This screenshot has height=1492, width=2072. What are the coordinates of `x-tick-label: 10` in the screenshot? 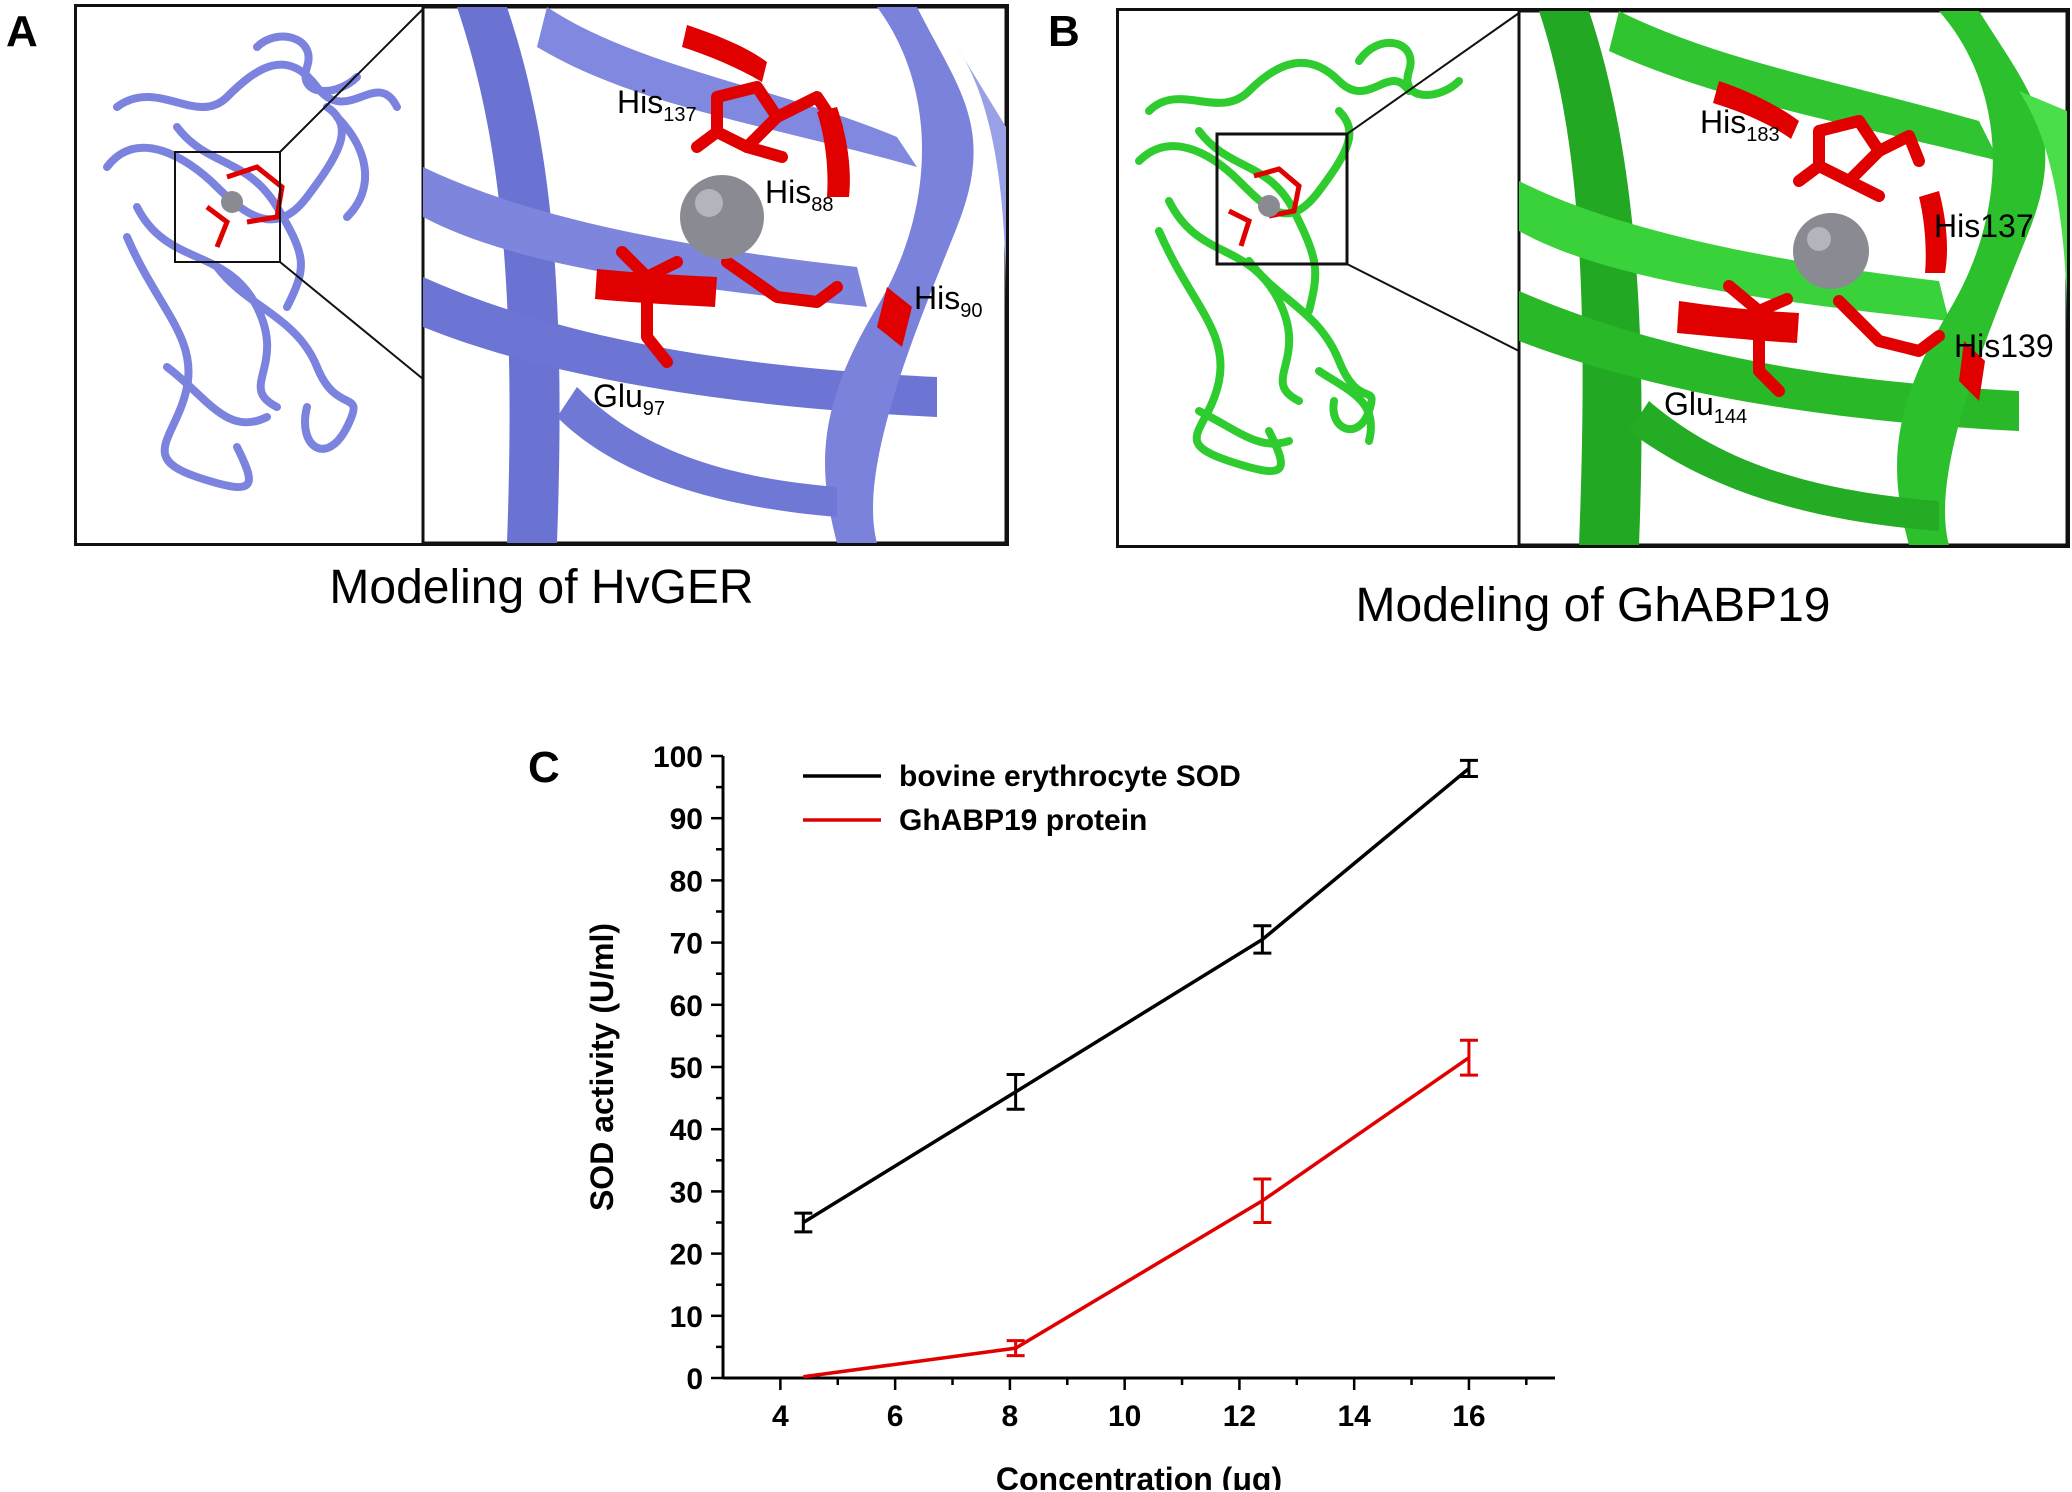 It's located at (1124, 1416).